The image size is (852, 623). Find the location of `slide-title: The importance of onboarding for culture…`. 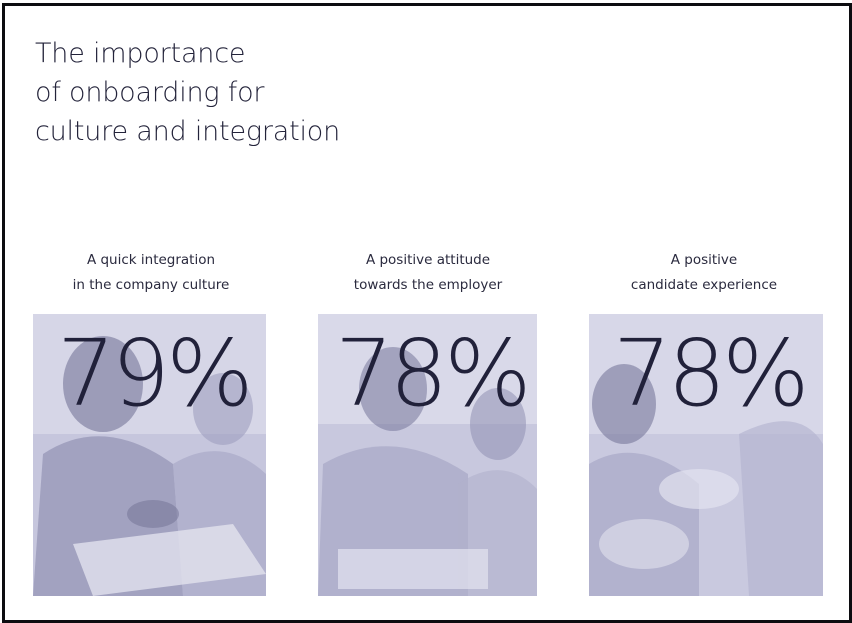

slide-title: The importance of onboarding for culture… is located at coordinates (187, 92).